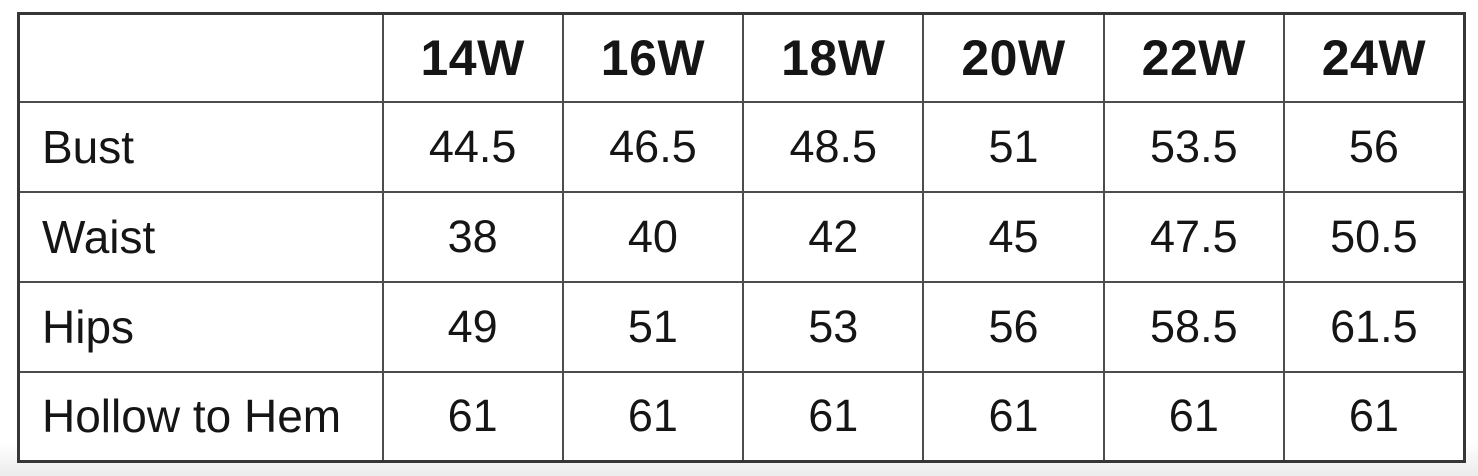  What do you see at coordinates (833, 326) in the screenshot?
I see `hips-value-18w: 53` at bounding box center [833, 326].